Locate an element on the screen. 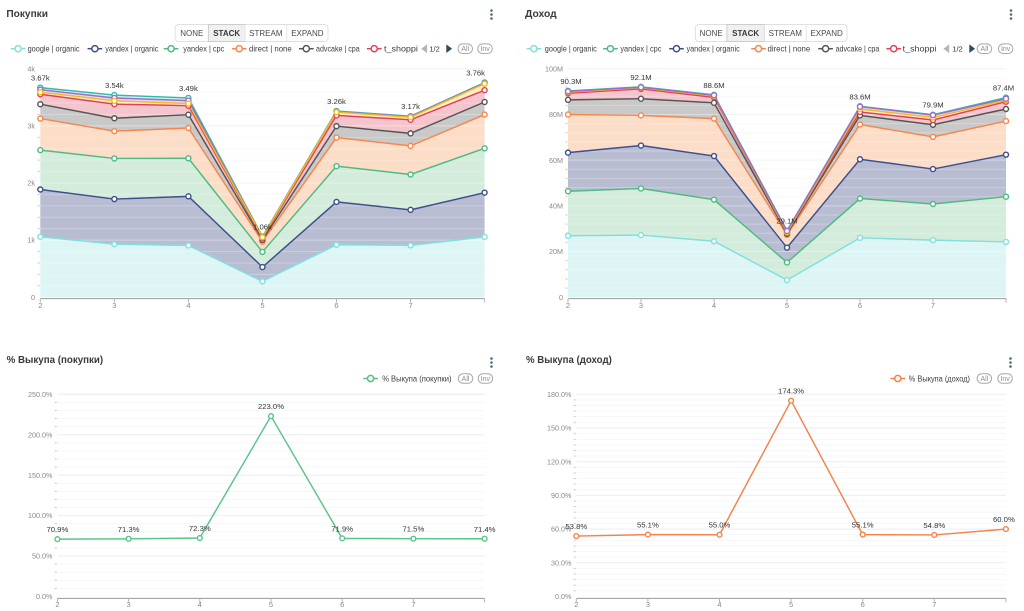 This screenshot has width=1024, height=611. svg-text: 90.0% is located at coordinates (561, 495).